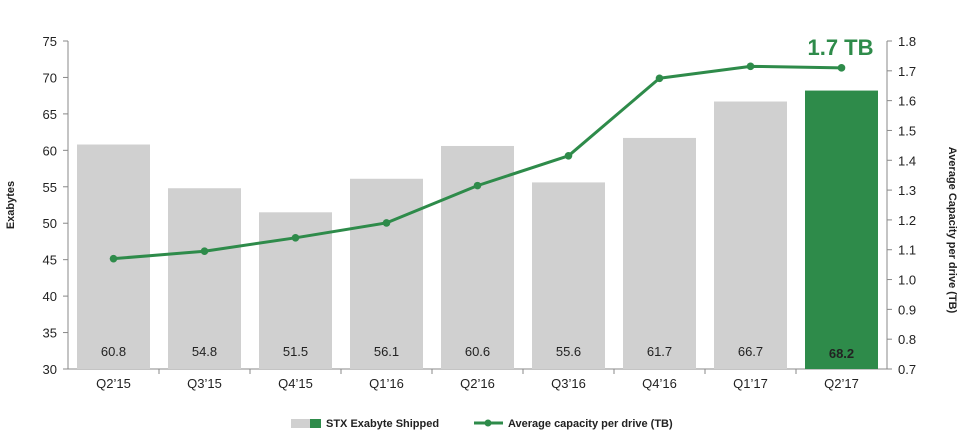 The width and height of the screenshot is (961, 436). Describe the element at coordinates (113, 383) in the screenshot. I see `x-tick-label: Q2’15` at that location.